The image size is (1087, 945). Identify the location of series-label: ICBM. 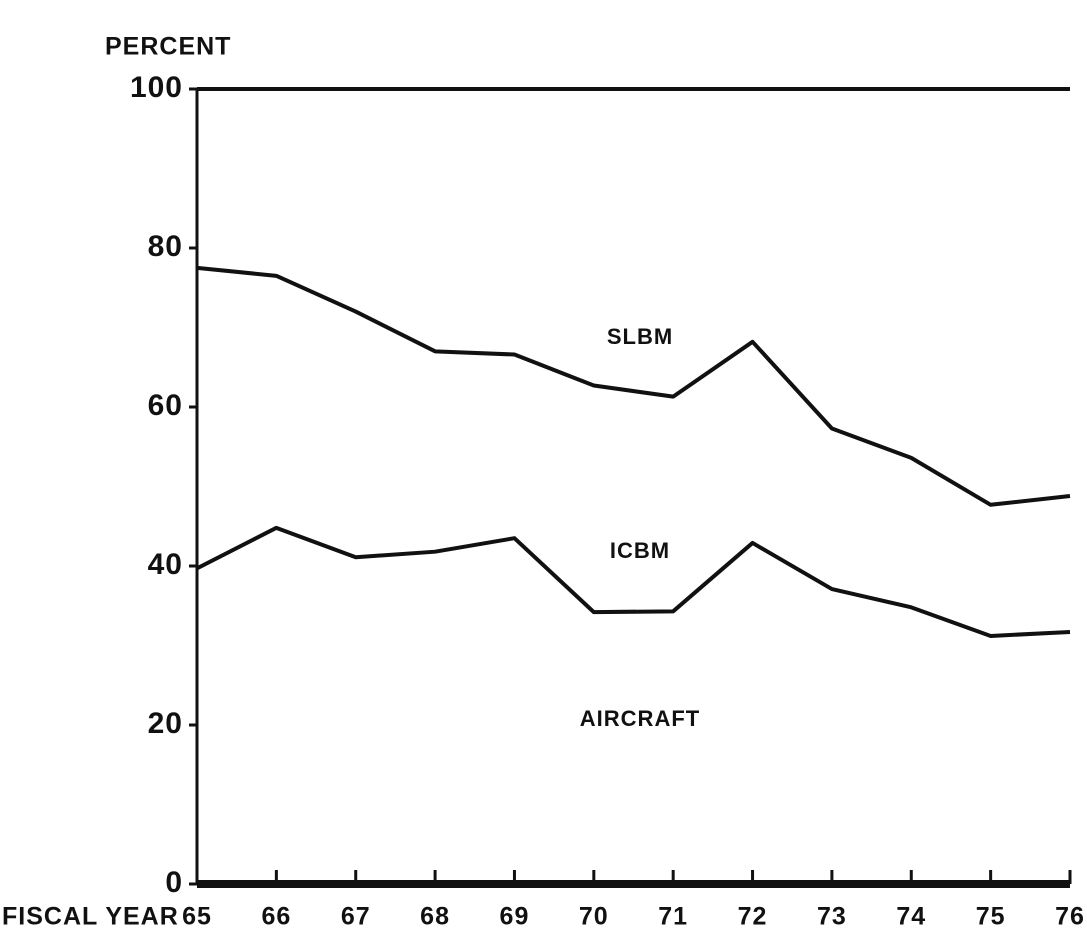
(640, 550).